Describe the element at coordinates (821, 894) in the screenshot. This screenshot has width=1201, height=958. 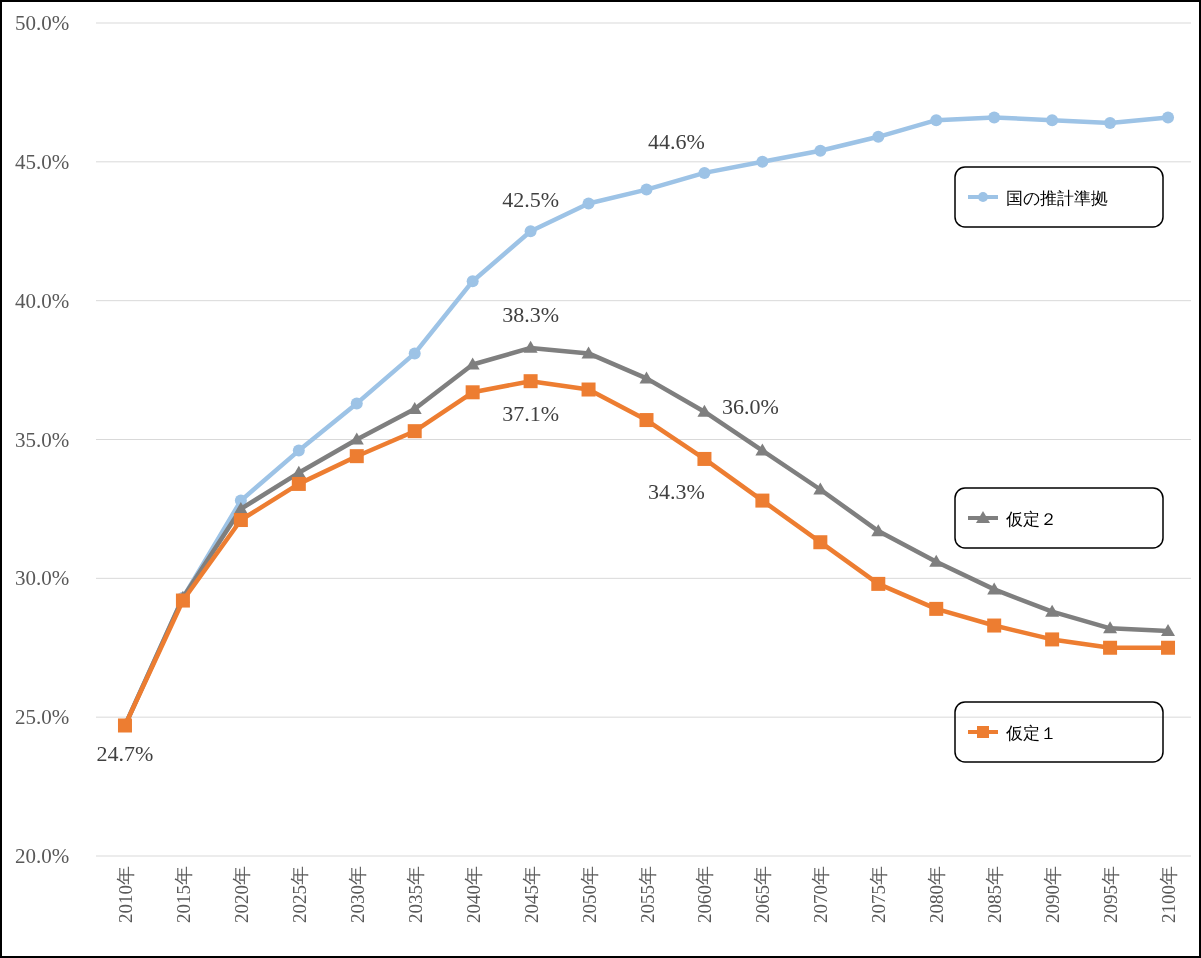
I see `x-tick-label: 2070年` at that location.